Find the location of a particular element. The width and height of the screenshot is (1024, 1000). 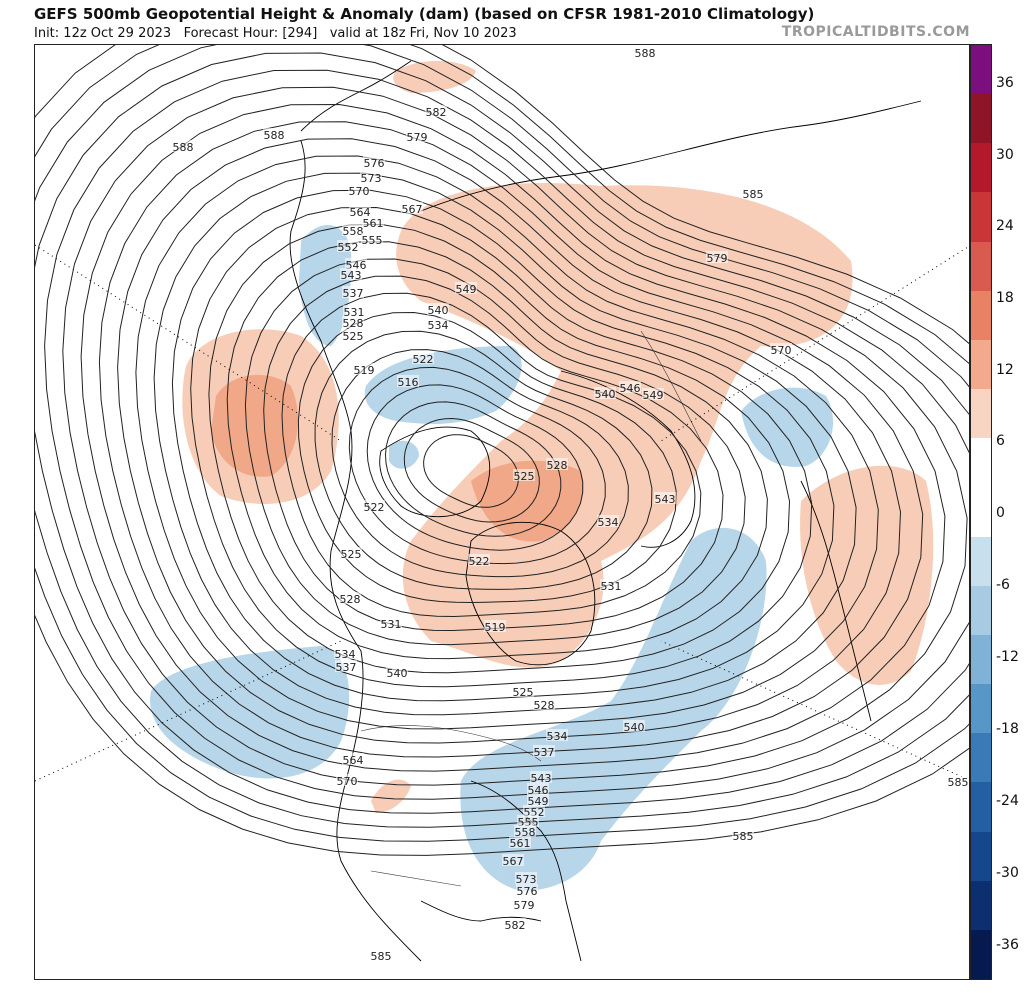

border-us-canada is located at coordinates (451, 743).